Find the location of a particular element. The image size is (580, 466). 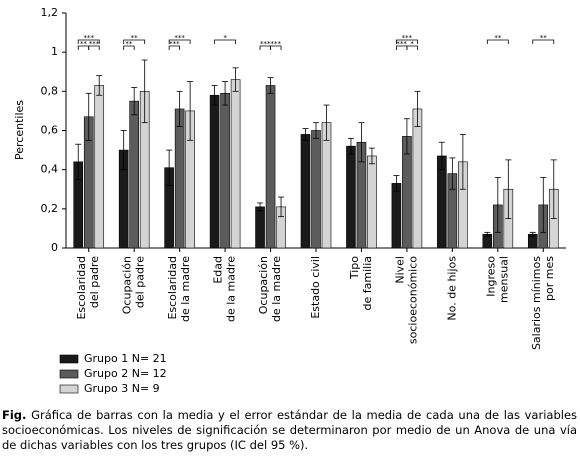

x-tick-label: Ingreso is located at coordinates (490, 276).